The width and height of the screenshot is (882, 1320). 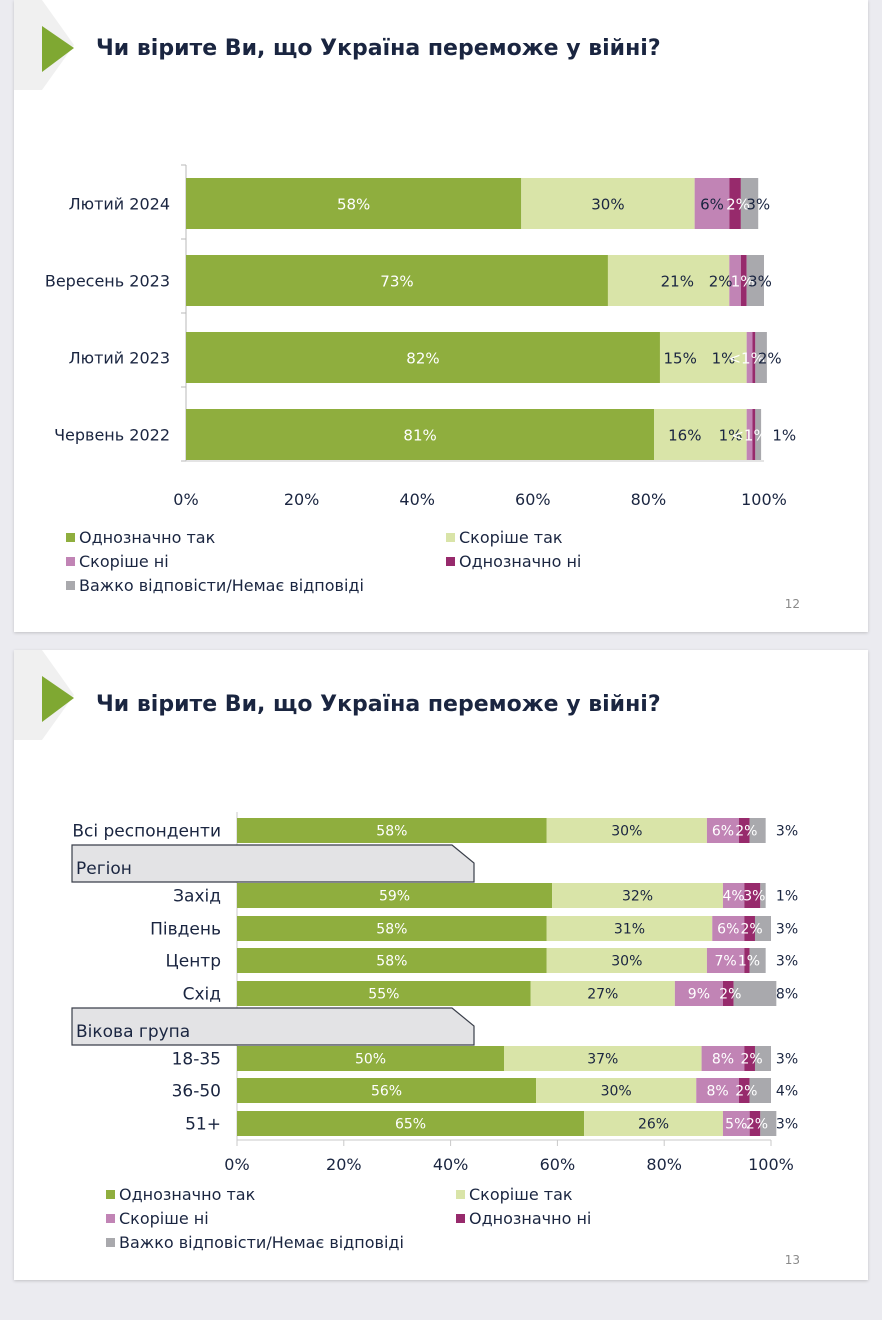 I want to click on slide-decoration, so click(x=44, y=45).